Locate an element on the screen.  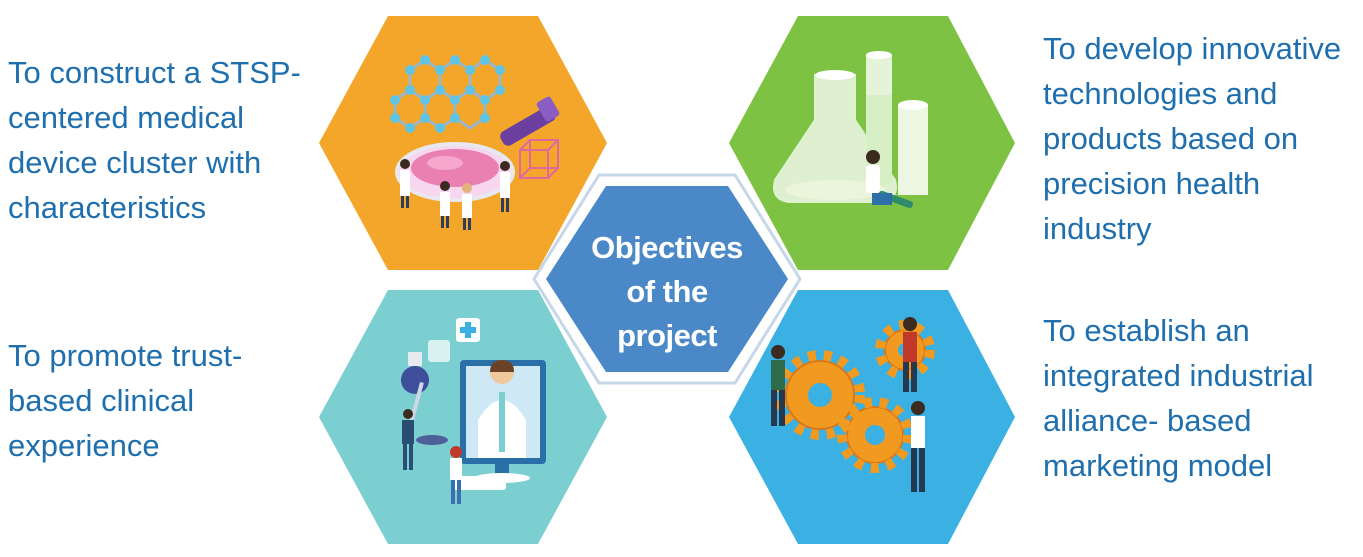
scientist-figures is located at coordinates (455, 194).